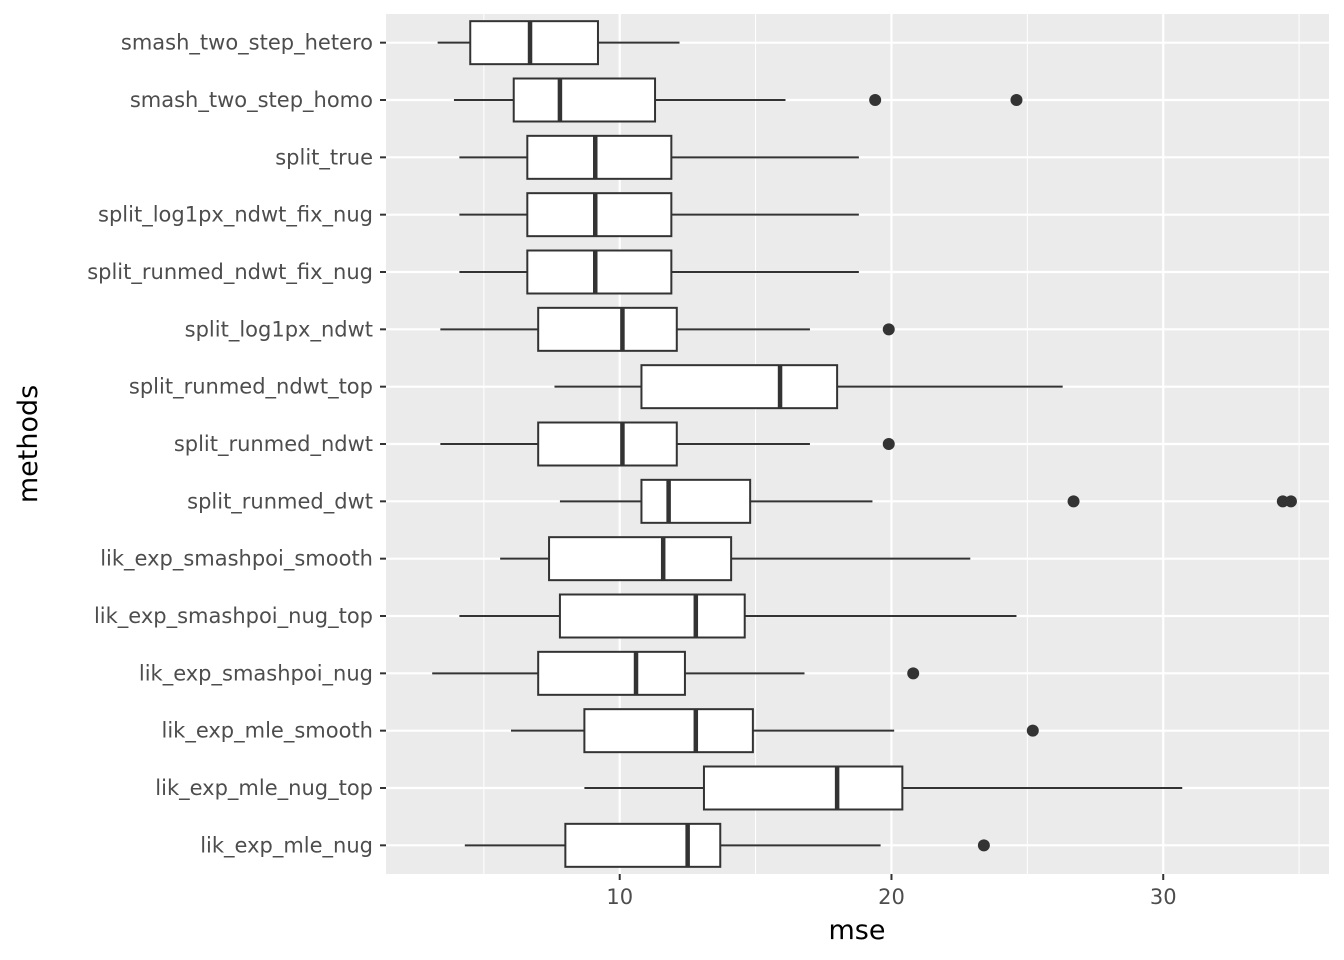  Describe the element at coordinates (251, 100) in the screenshot. I see `y-tick-label: smash_two_step_homo` at that location.